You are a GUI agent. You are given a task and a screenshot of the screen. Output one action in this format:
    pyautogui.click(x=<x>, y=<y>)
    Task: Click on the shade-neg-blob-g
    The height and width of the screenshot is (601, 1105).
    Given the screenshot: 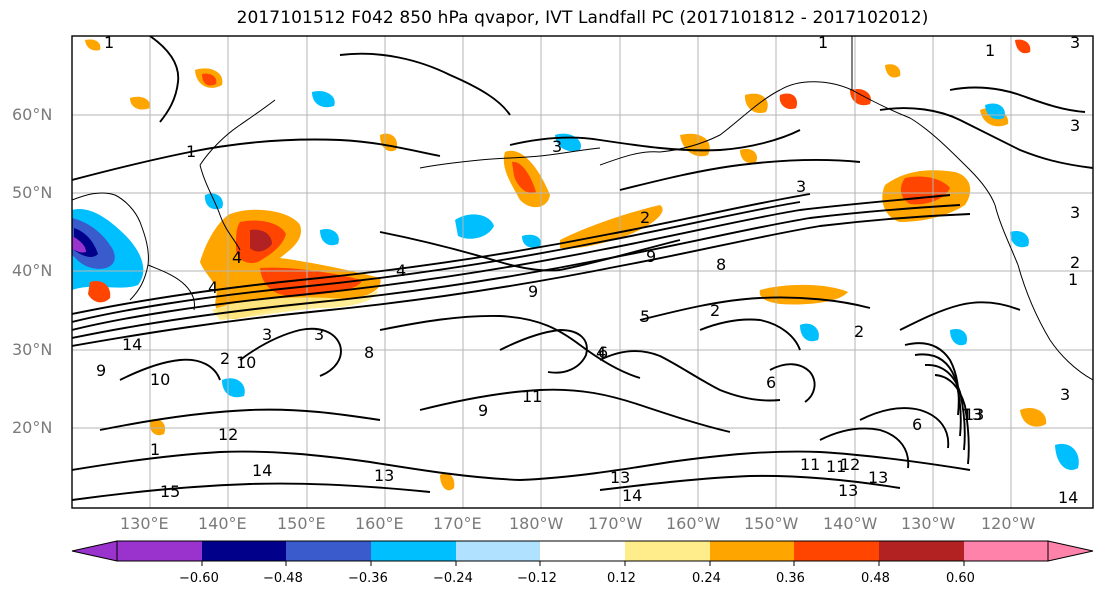 What is the action you would take?
    pyautogui.click(x=959, y=337)
    